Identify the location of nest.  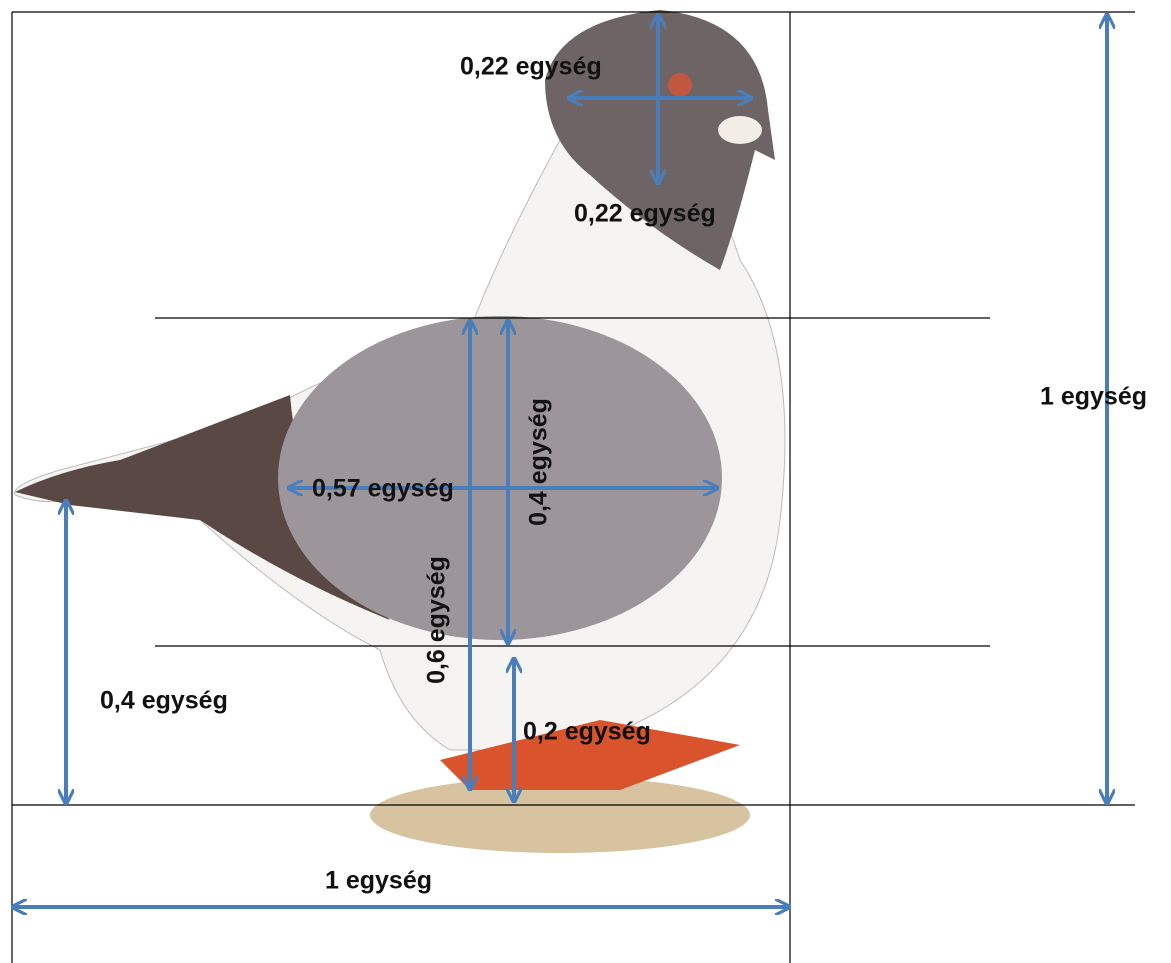
(560, 815).